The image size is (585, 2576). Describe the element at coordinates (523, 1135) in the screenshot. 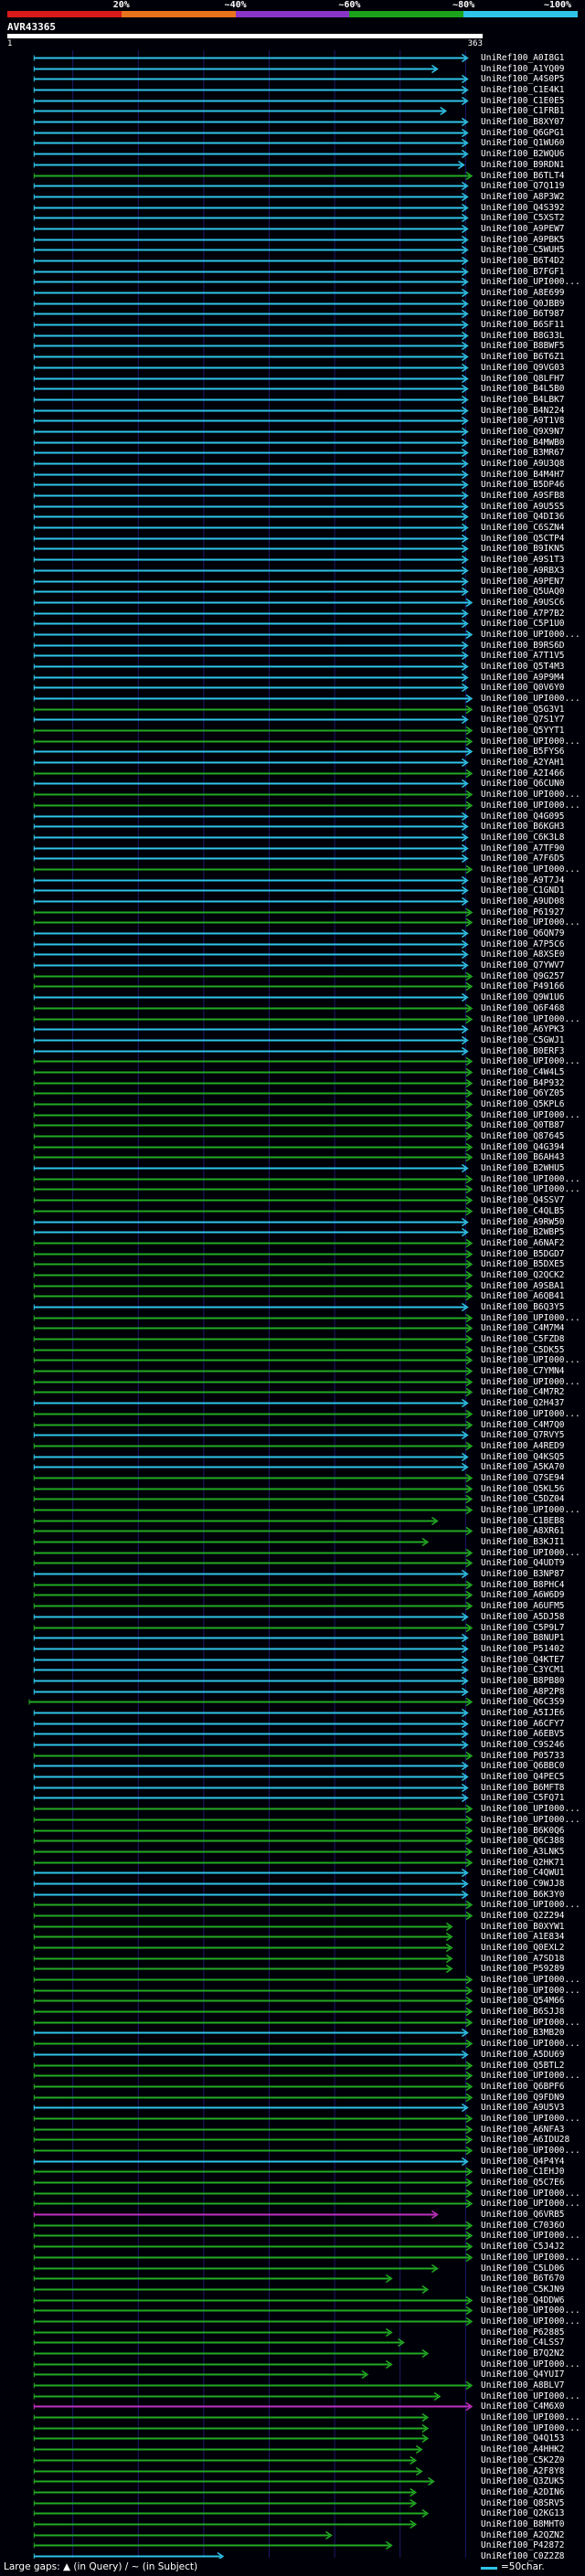

I see `hit-label: UniRef100_Q87645` at that location.